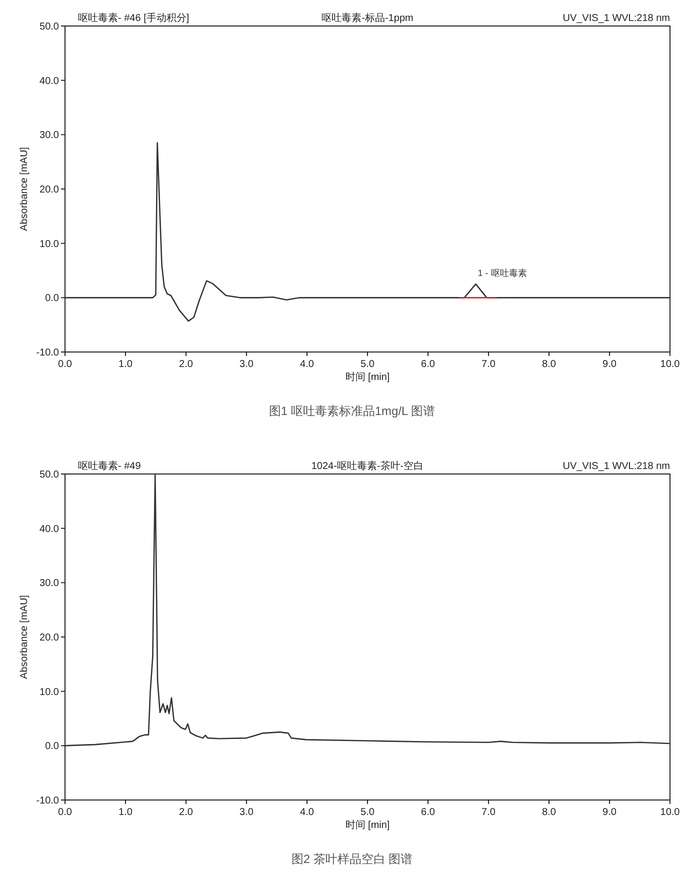  What do you see at coordinates (352, 859) in the screenshot?
I see `caption: 图2 茶叶样品空白 图谱` at bounding box center [352, 859].